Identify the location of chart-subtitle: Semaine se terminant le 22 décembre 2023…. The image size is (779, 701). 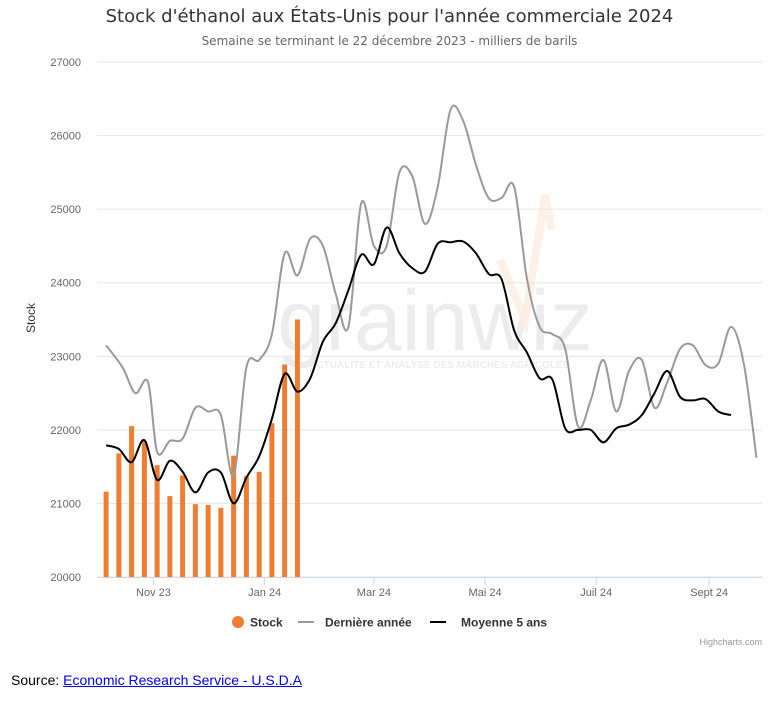
(389, 41).